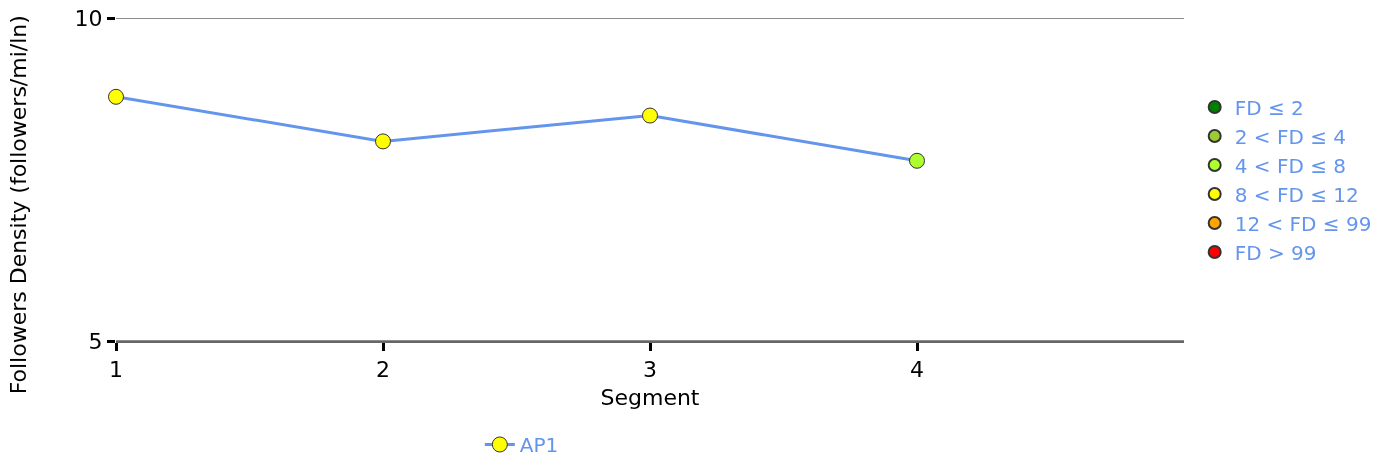 This screenshot has height=476, width=1389. What do you see at coordinates (917, 370) in the screenshot?
I see `x-tick-label: 4` at bounding box center [917, 370].